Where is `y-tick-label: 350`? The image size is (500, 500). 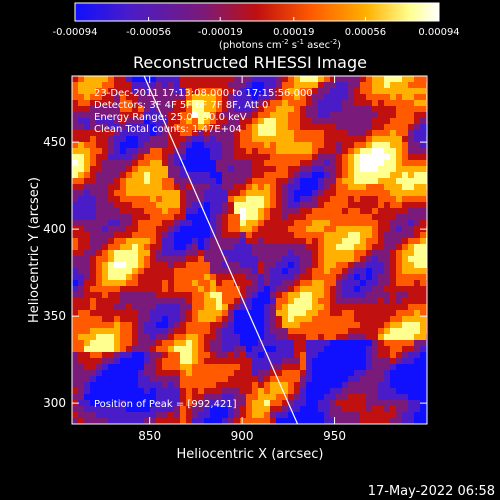
y-tick-label: 350 is located at coordinates (54, 316).